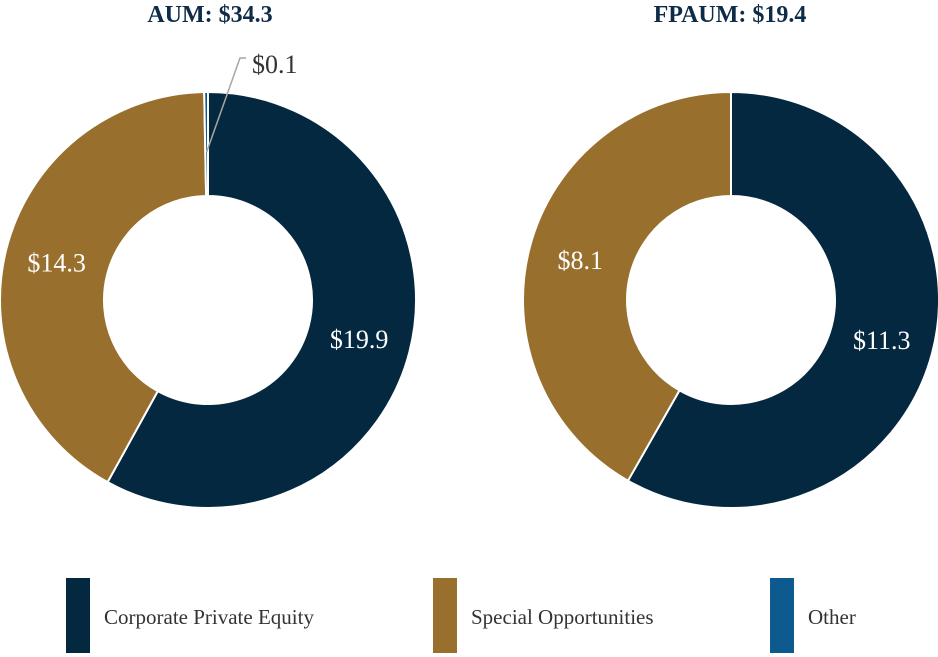  What do you see at coordinates (445, 615) in the screenshot?
I see `legend-swatch-special-opportunities` at bounding box center [445, 615].